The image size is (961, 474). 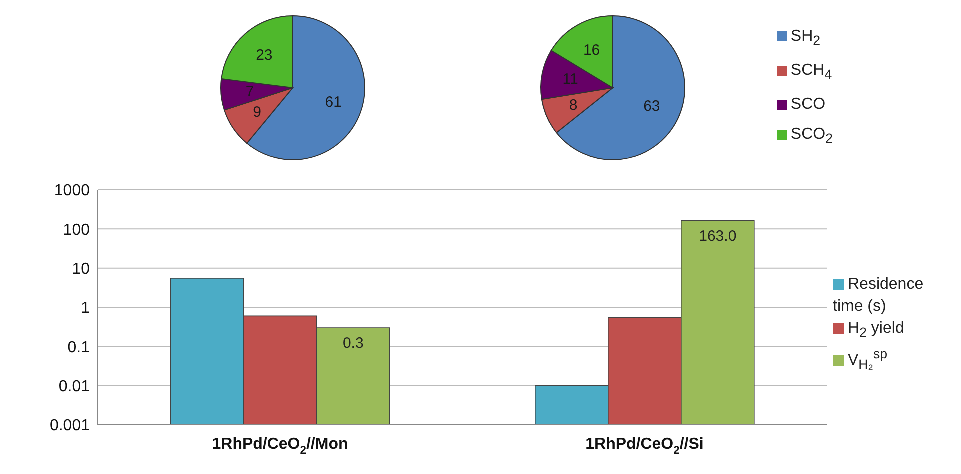 What do you see at coordinates (70, 426) in the screenshot?
I see `y-tick-label: 0.001` at bounding box center [70, 426].